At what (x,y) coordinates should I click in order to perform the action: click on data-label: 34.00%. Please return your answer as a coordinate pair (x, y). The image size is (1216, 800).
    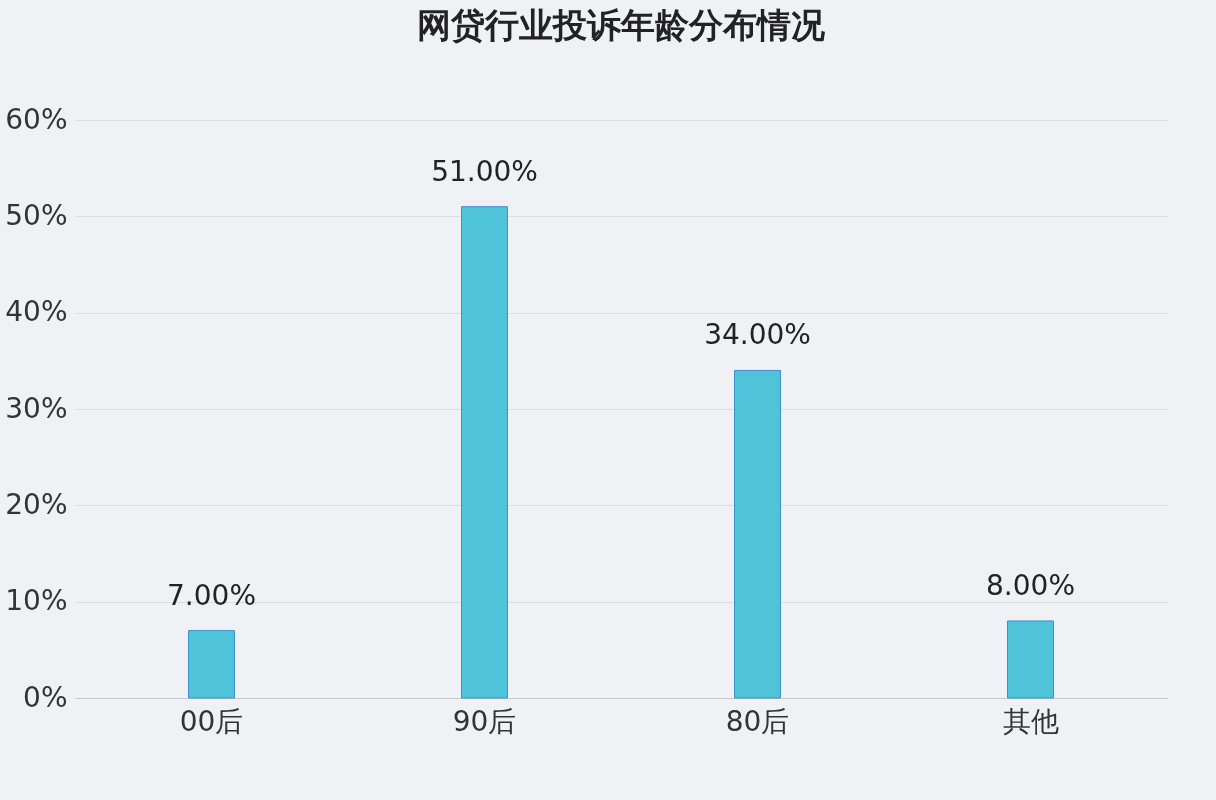
    Looking at the image, I should click on (757, 335).